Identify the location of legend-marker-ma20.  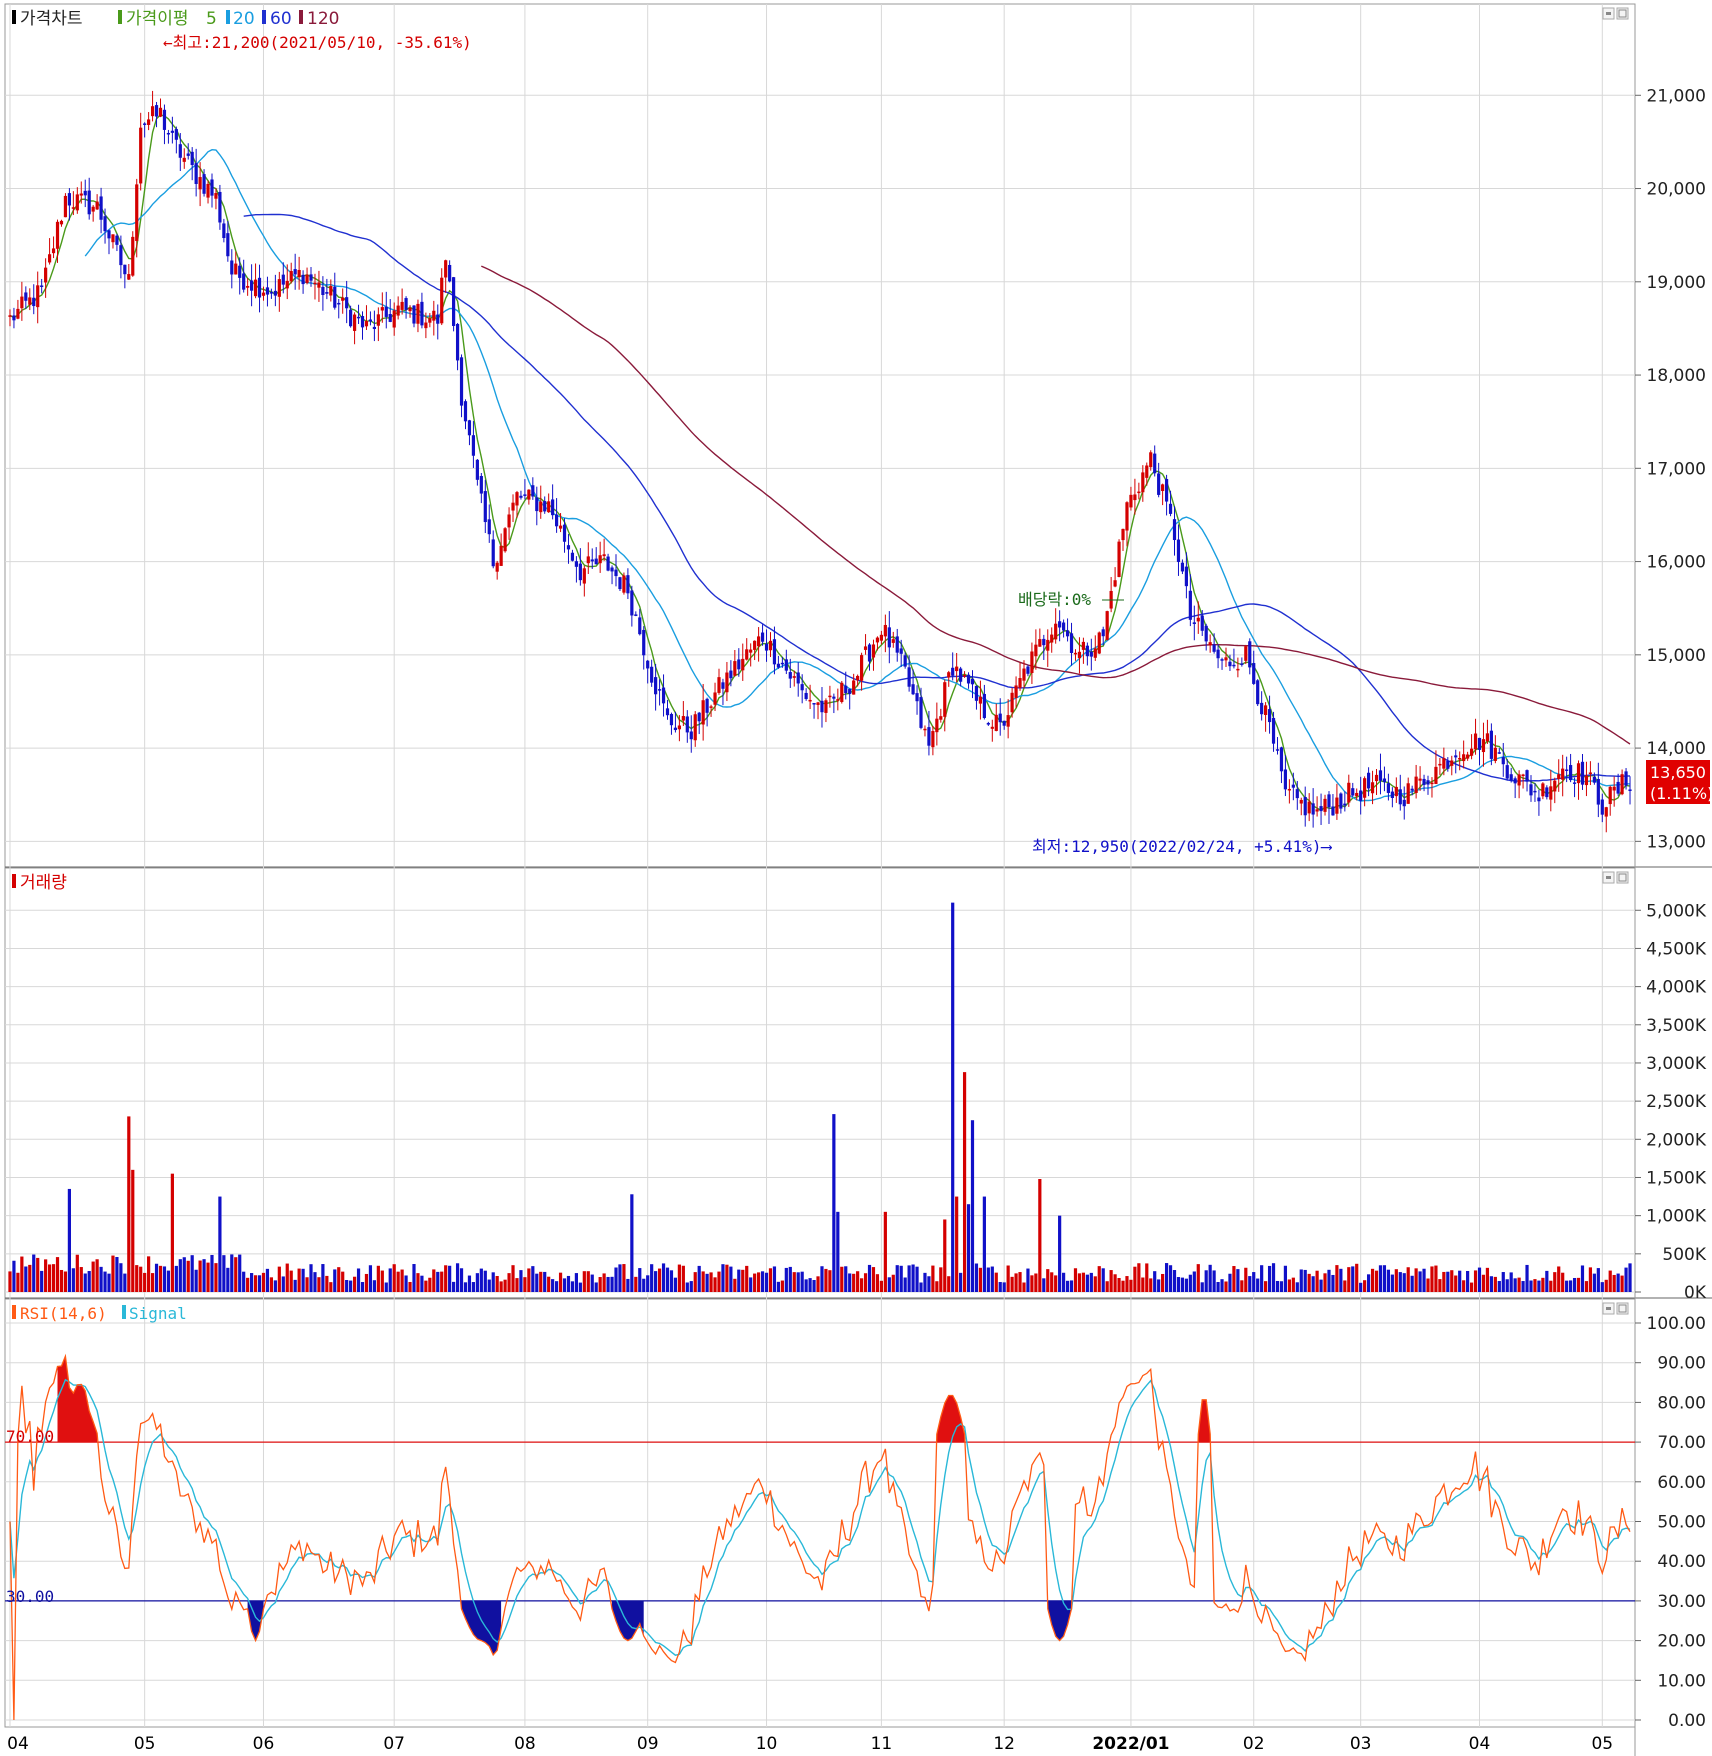
(228, 17).